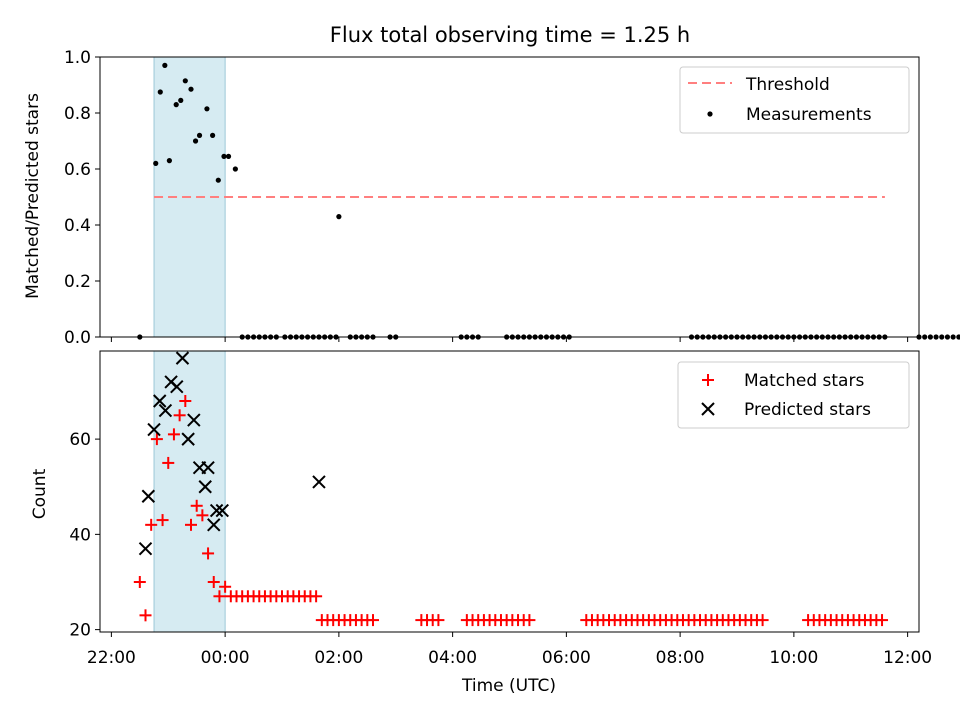 The width and height of the screenshot is (960, 720). Describe the element at coordinates (807, 410) in the screenshot. I see `legend-predicted-label: Predicted stars` at that location.